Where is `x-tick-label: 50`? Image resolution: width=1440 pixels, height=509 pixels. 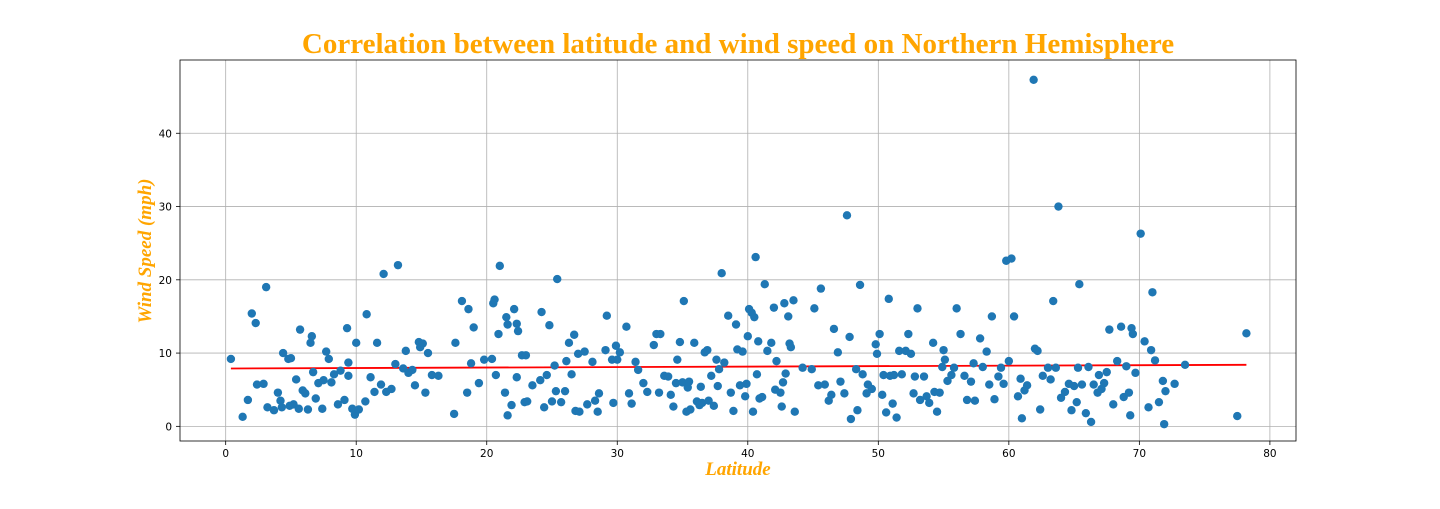
x-tick-label: 50 is located at coordinates (878, 454).